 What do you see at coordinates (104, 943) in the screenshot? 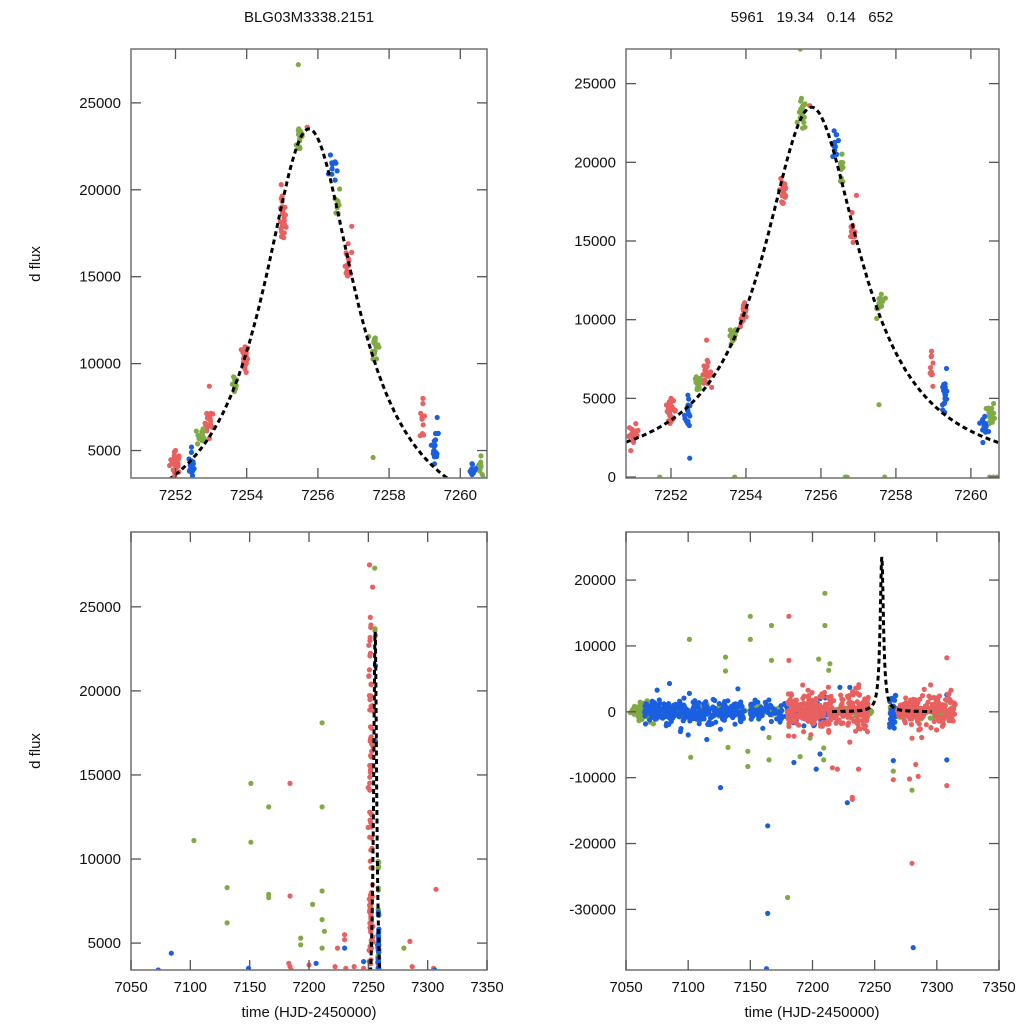
I see `y-tick-label: 5000` at bounding box center [104, 943].